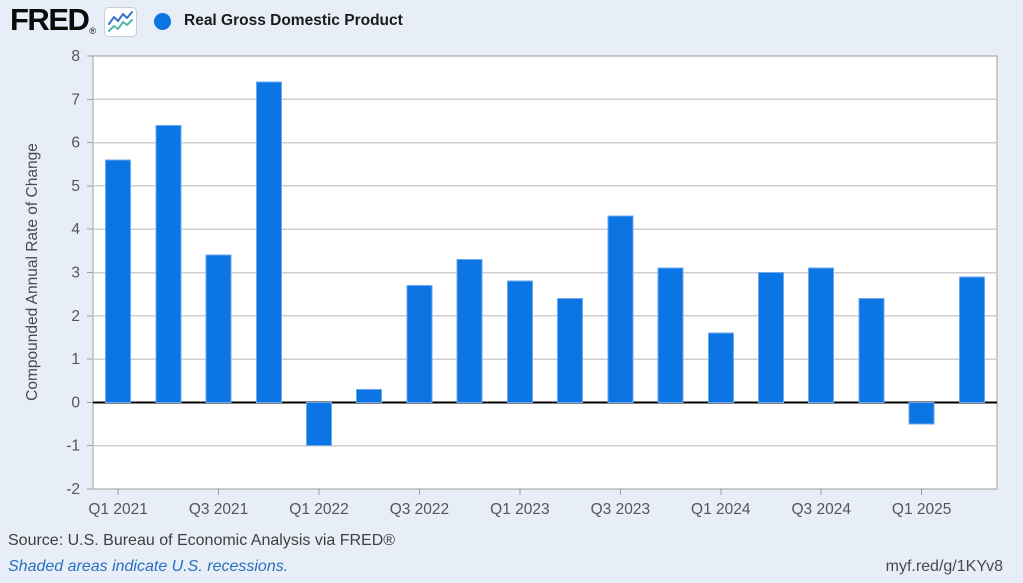 Image resolution: width=1023 pixels, height=583 pixels. What do you see at coordinates (120, 24) in the screenshot?
I see `fred-sparkline-icon` at bounding box center [120, 24].